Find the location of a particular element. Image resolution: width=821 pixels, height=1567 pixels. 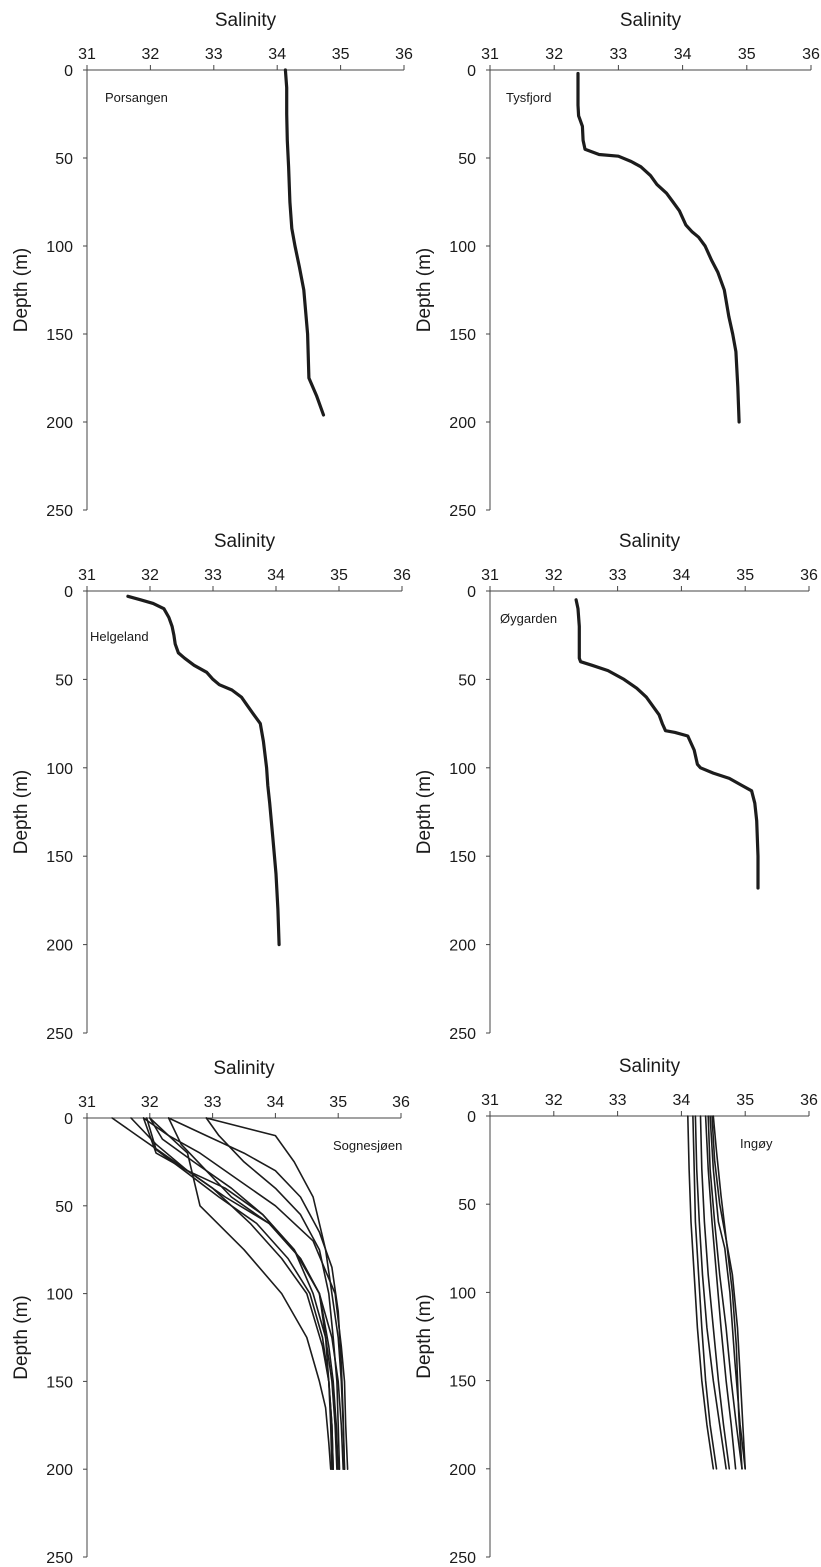

station-label: Porsangen is located at coordinates (136, 97).